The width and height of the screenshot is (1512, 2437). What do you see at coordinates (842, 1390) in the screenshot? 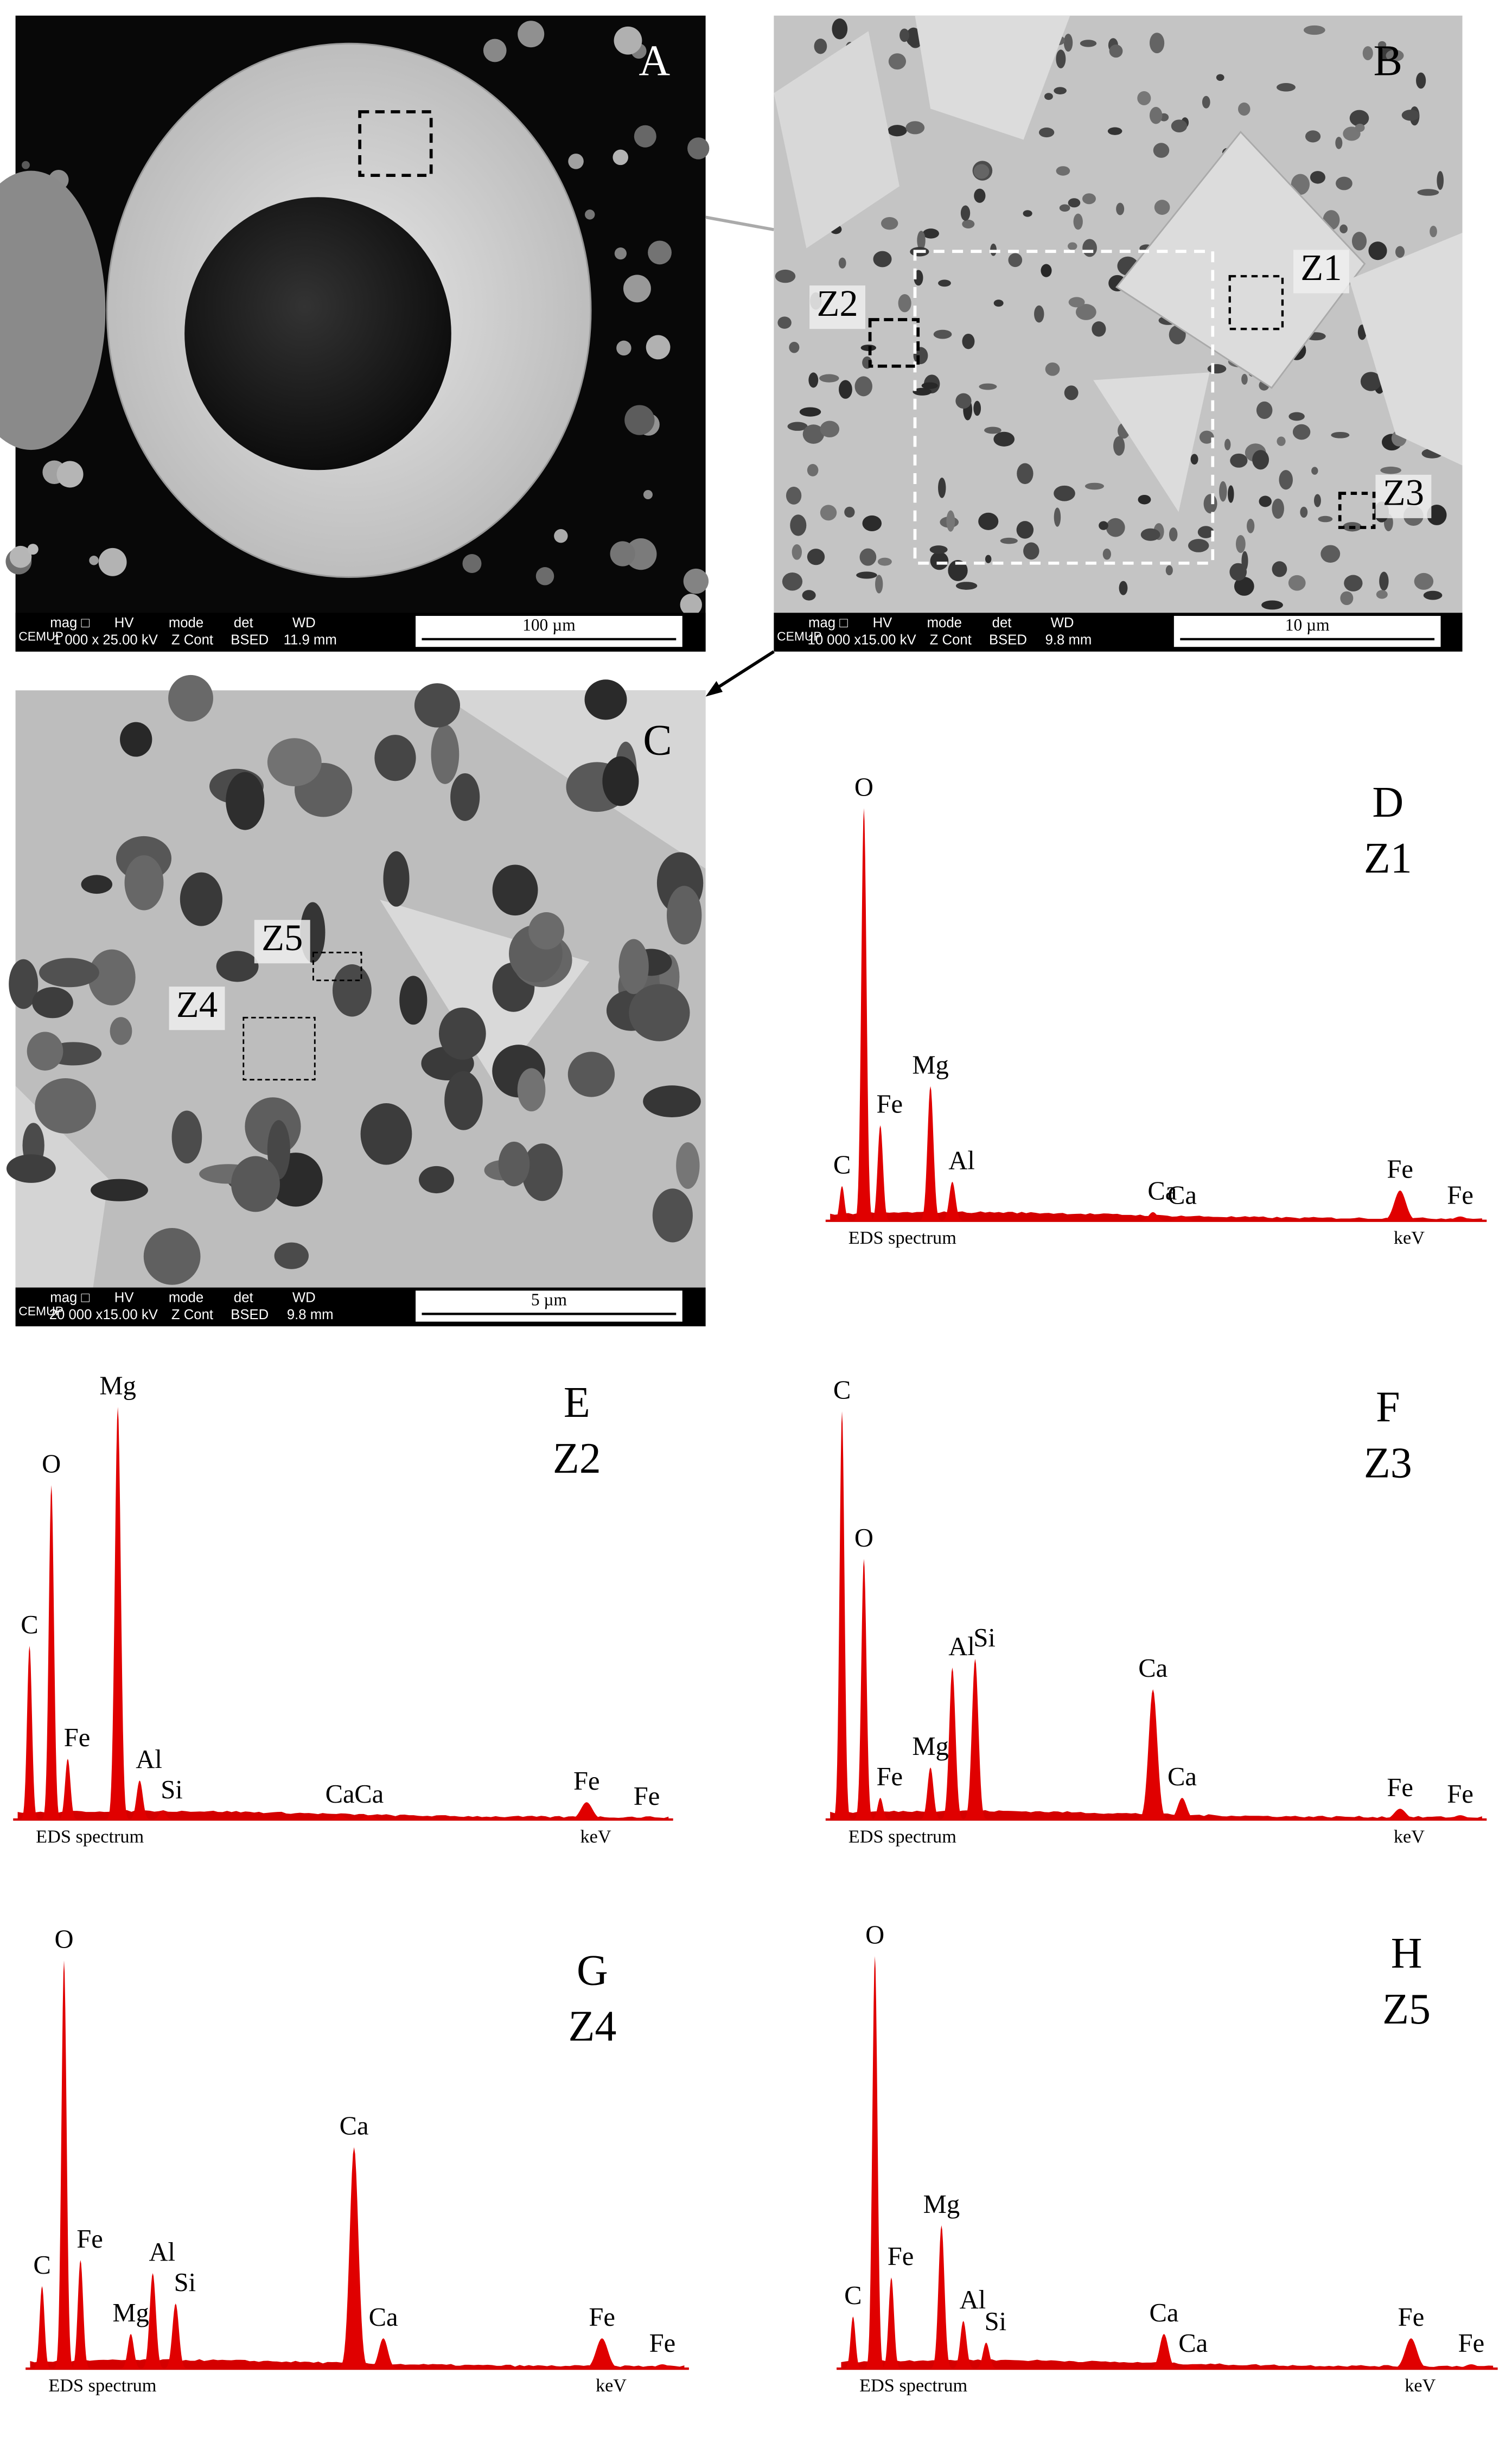
I see `peak-label: C` at bounding box center [842, 1390].